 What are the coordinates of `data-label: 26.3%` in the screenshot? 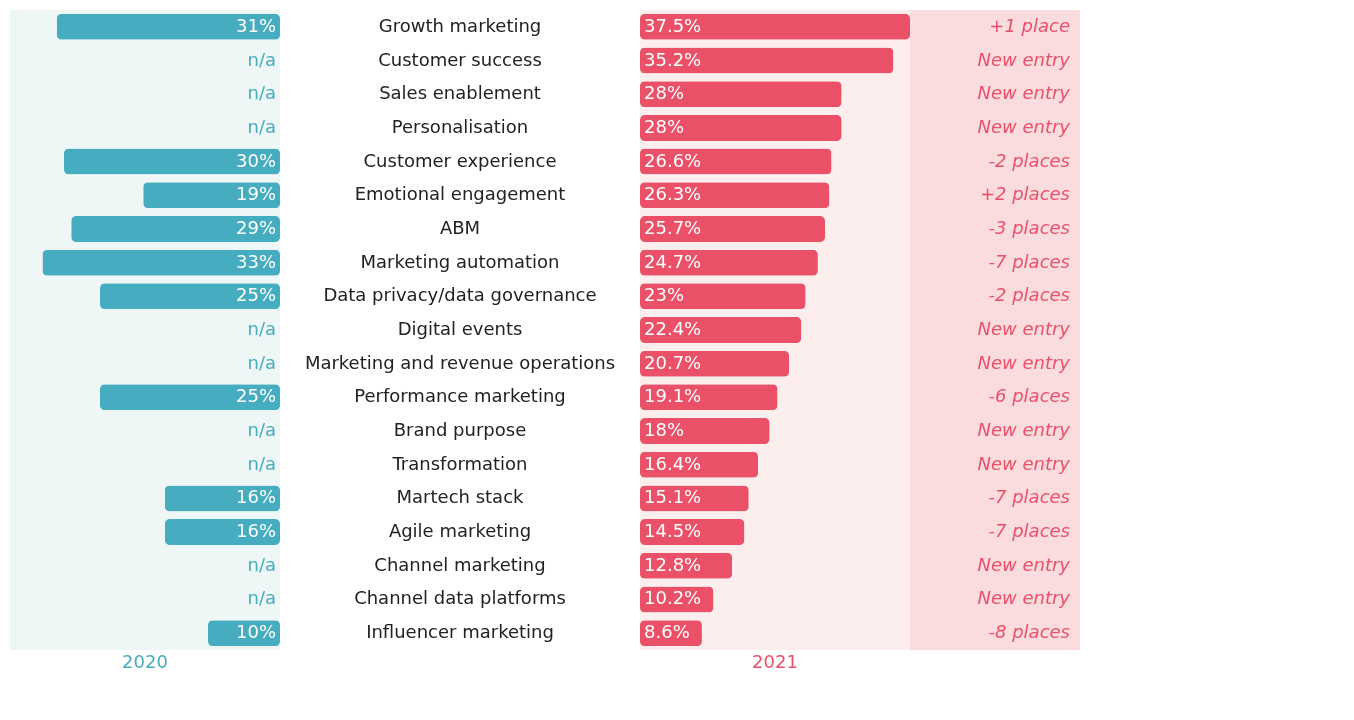 It's located at (673, 194).